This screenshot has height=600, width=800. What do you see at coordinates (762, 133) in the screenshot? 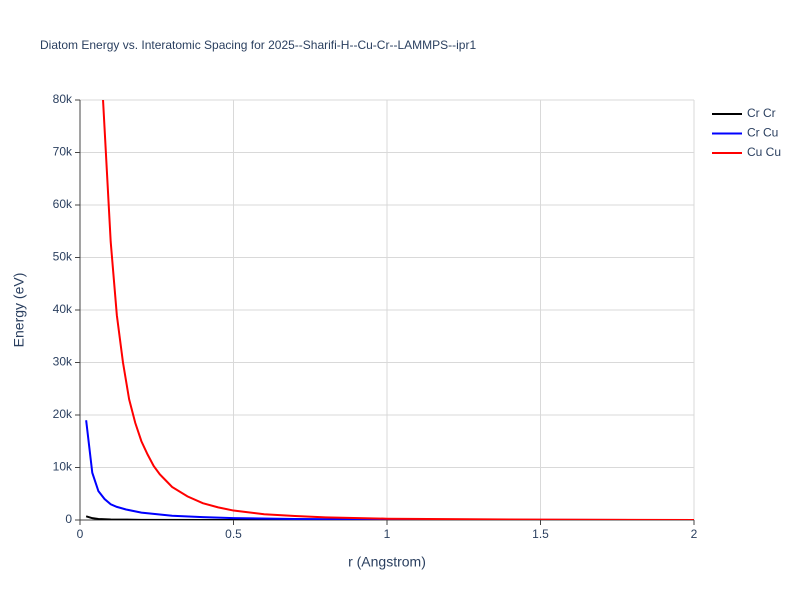
I see `legend-label: Cr Cu` at bounding box center [762, 133].